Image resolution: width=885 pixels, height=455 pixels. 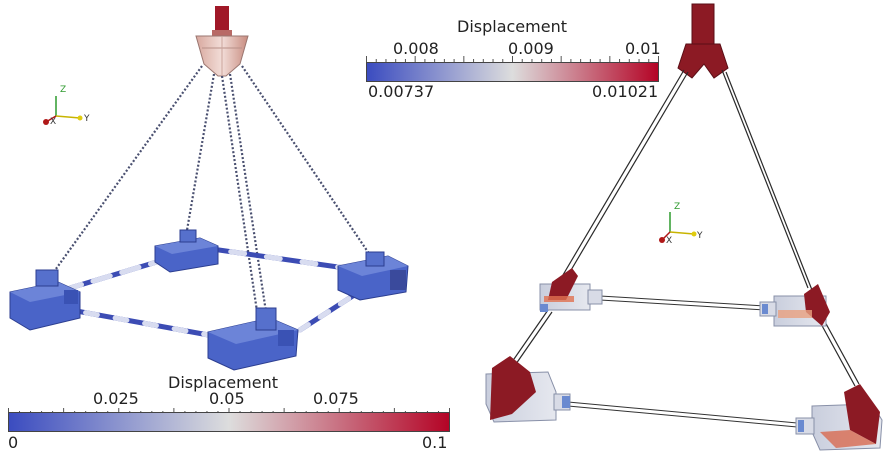 What do you see at coordinates (45, 300) in the screenshot?
I see `left-lug-front-left` at bounding box center [45, 300].